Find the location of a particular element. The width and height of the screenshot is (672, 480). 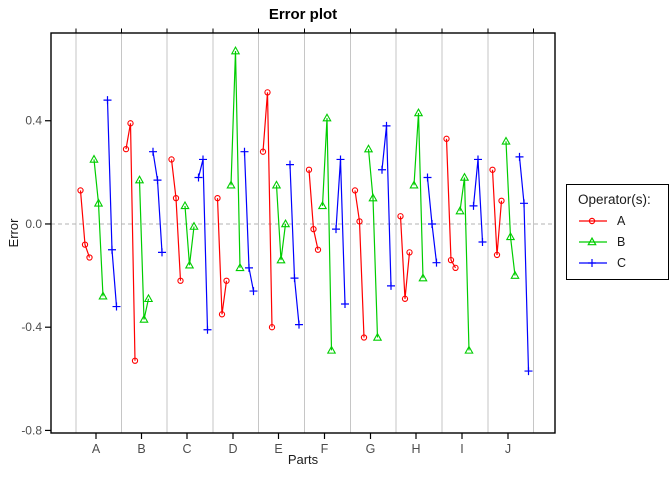

legend-item-label: B is located at coordinates (621, 242).